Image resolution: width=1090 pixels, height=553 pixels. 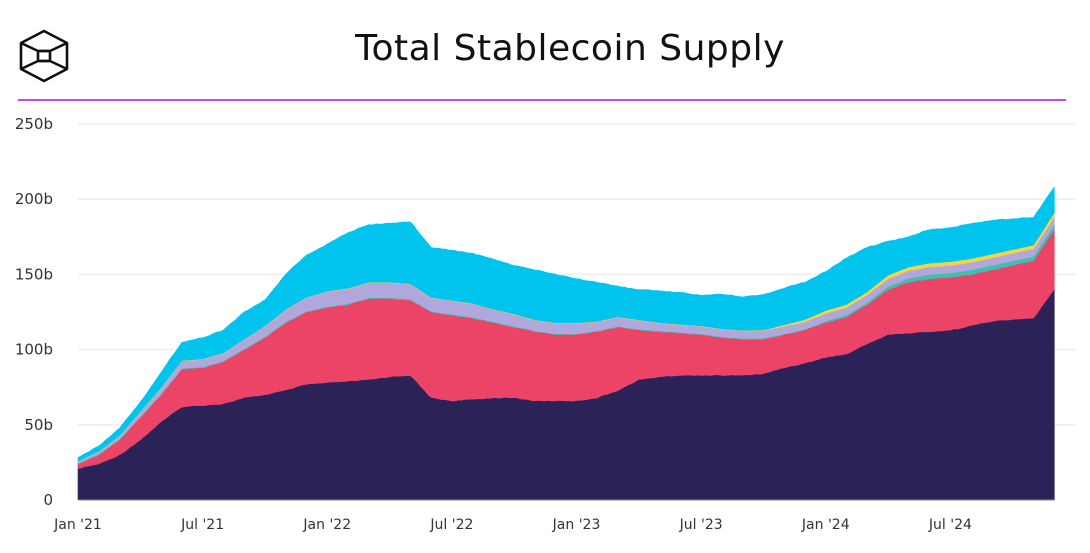 I want to click on x-tick-label: Jan '24, so click(x=825, y=525).